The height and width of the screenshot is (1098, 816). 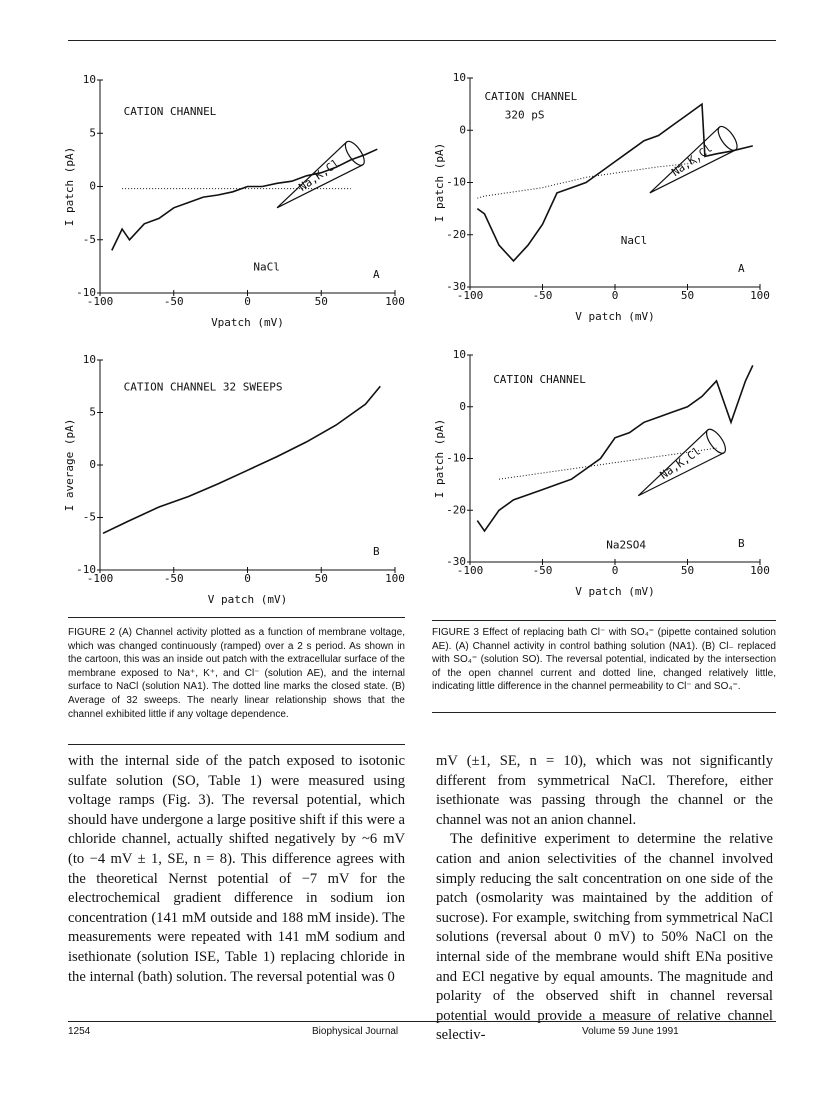 I want to click on page-number: 1254, so click(x=79, y=1031).